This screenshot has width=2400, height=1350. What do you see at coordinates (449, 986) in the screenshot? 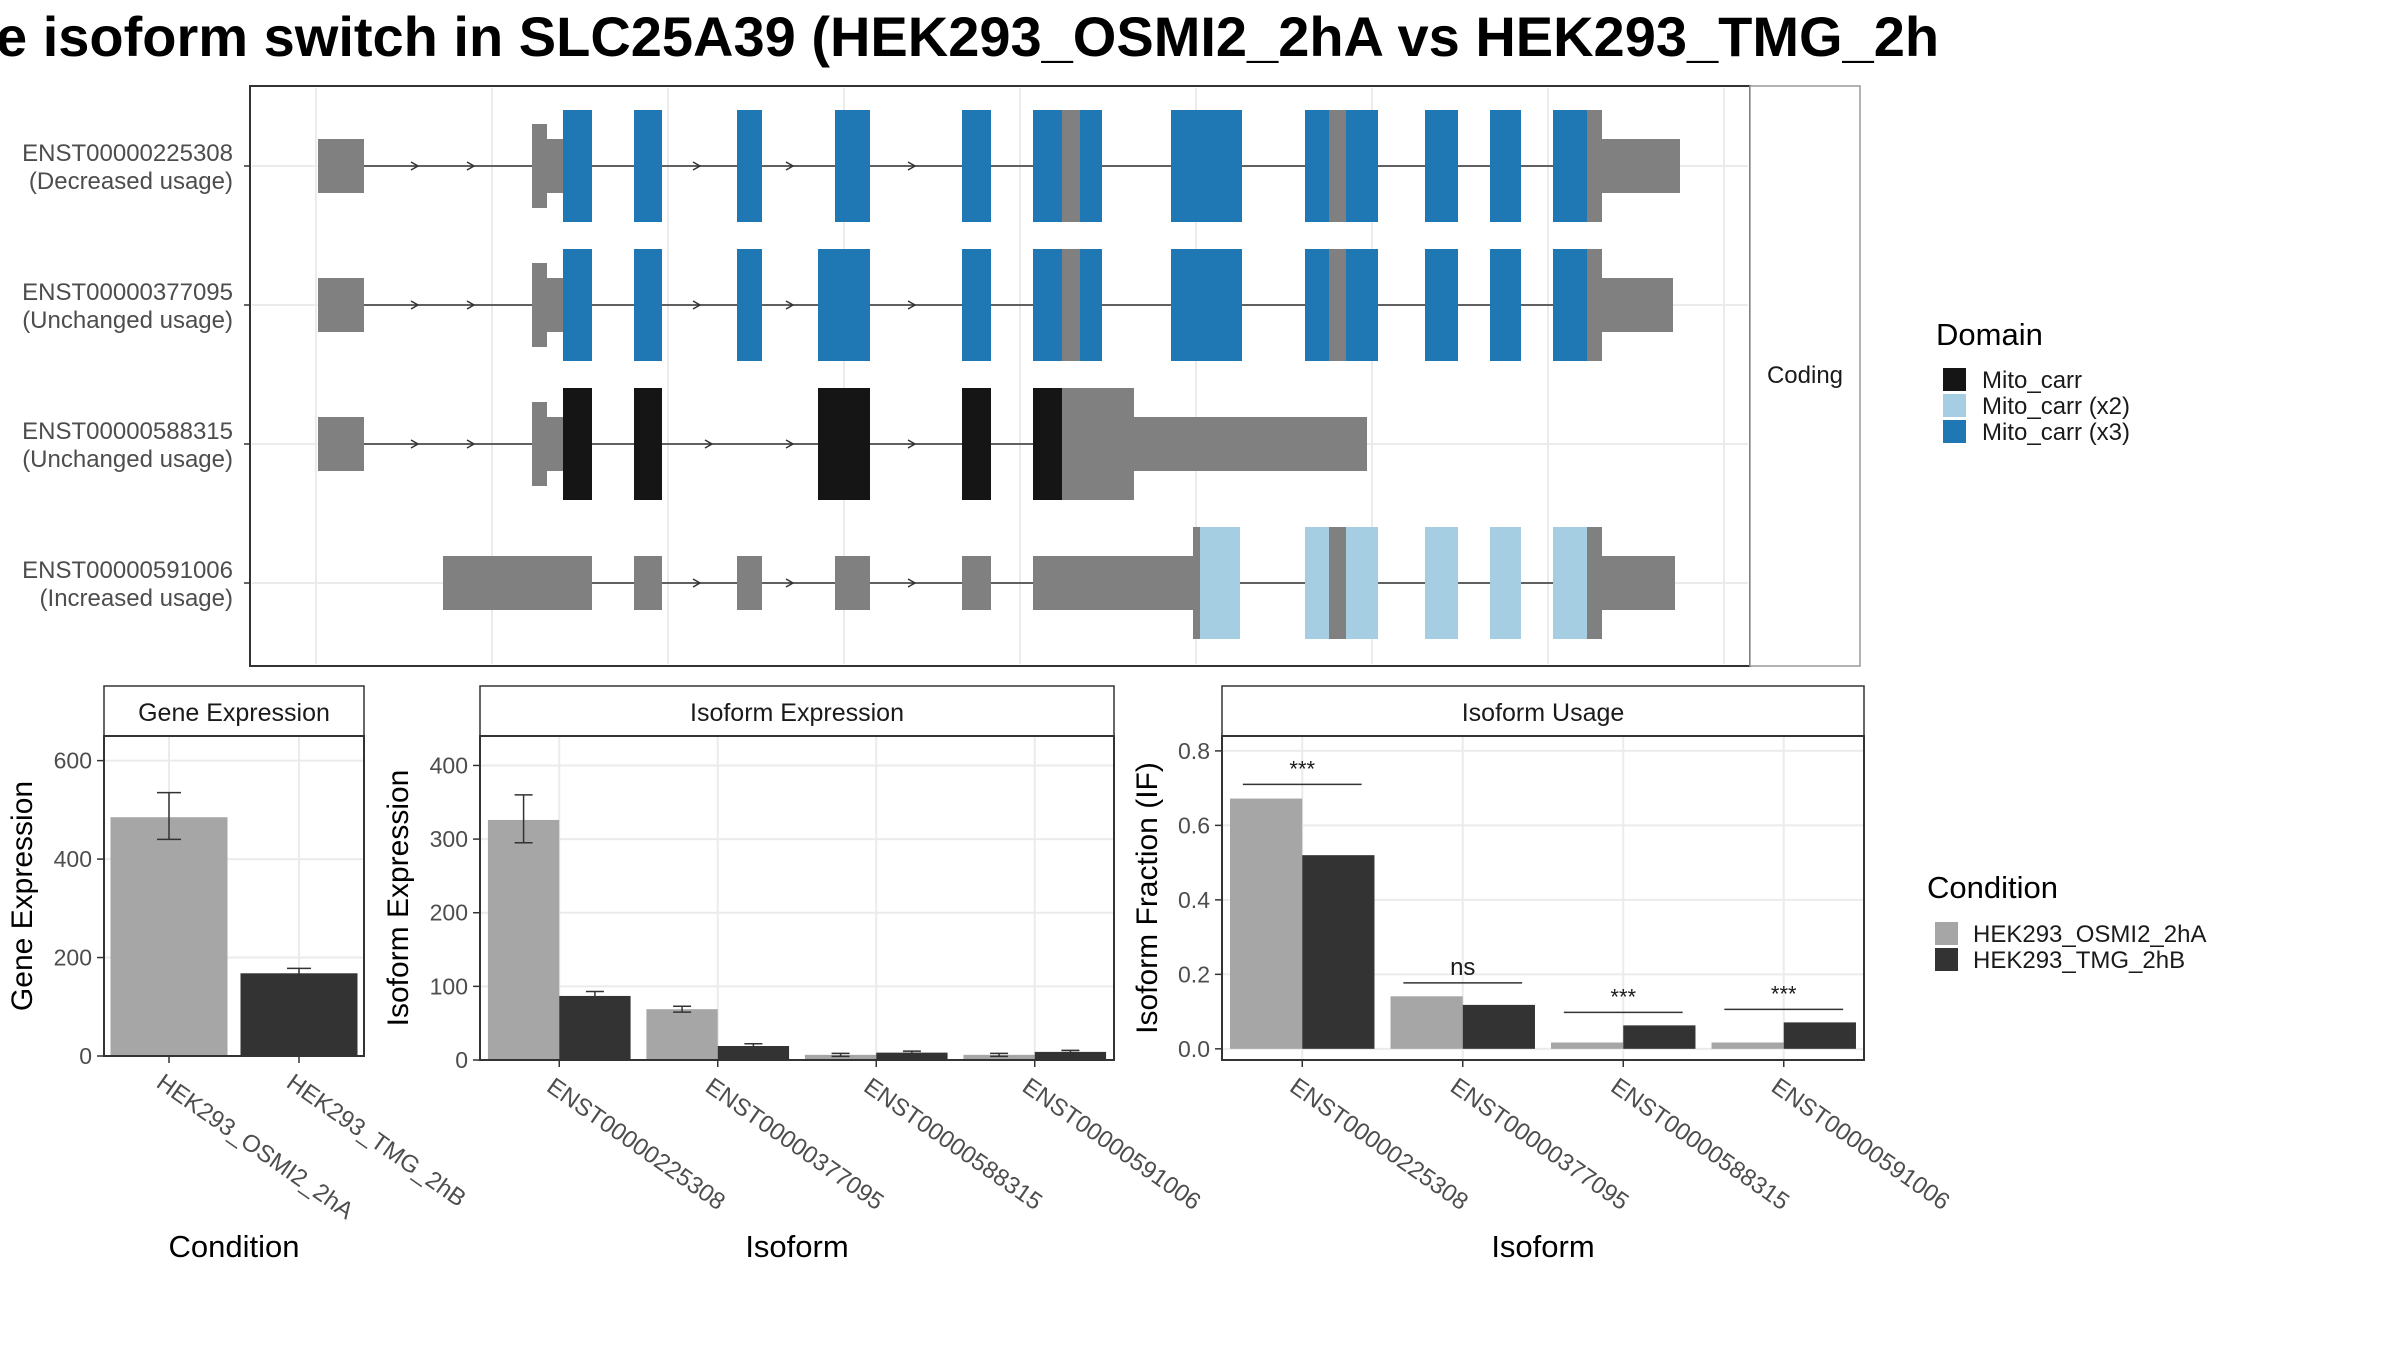
I see `y-tick-label: 100` at bounding box center [449, 986].